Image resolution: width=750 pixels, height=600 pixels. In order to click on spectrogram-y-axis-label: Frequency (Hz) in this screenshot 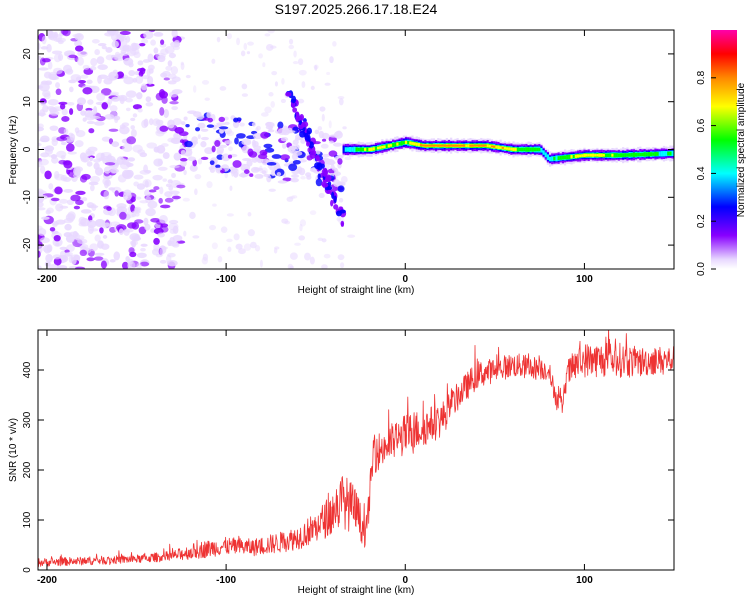, I will do `click(13, 150)`.